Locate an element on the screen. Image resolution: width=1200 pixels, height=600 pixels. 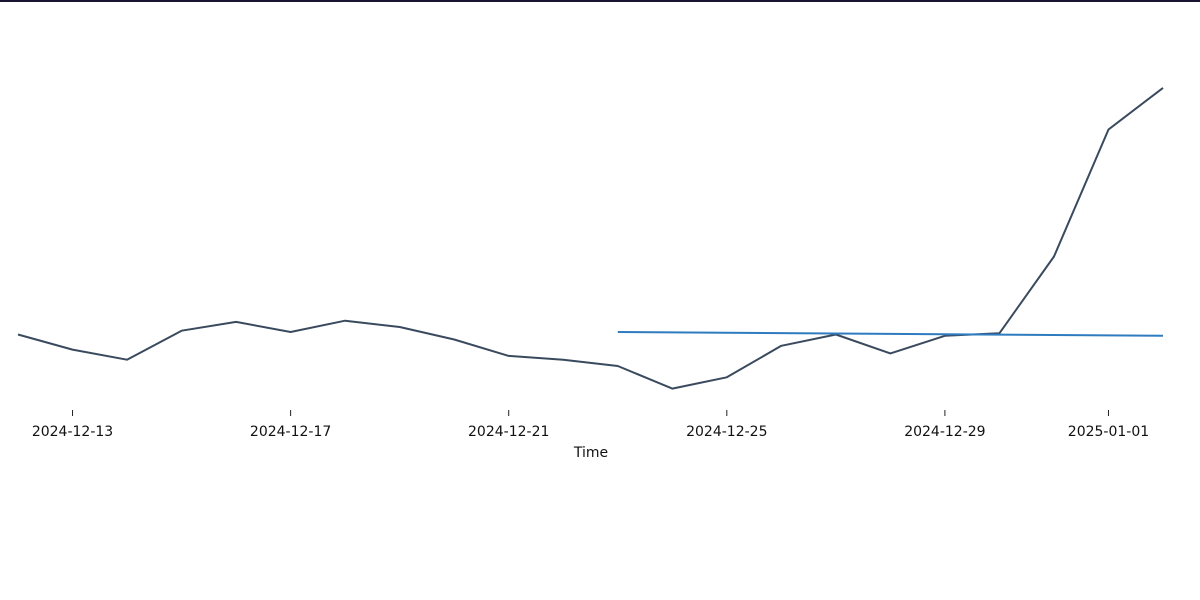
x-tick-label-6: 2025-01-01 is located at coordinates (1108, 432).